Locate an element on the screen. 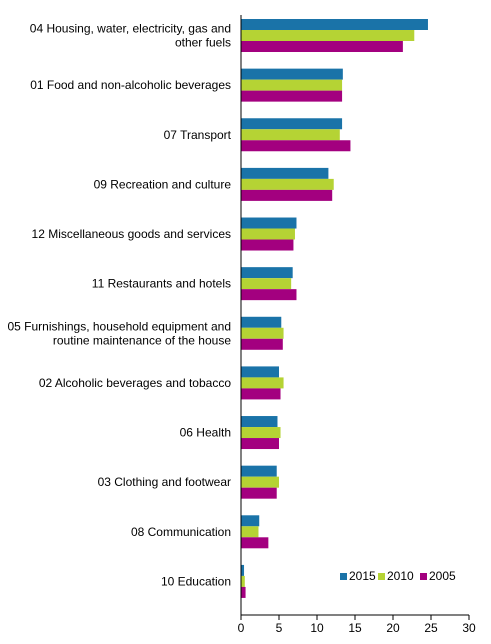 The image size is (491, 644). category-label: 08 Communication is located at coordinates (181, 532).